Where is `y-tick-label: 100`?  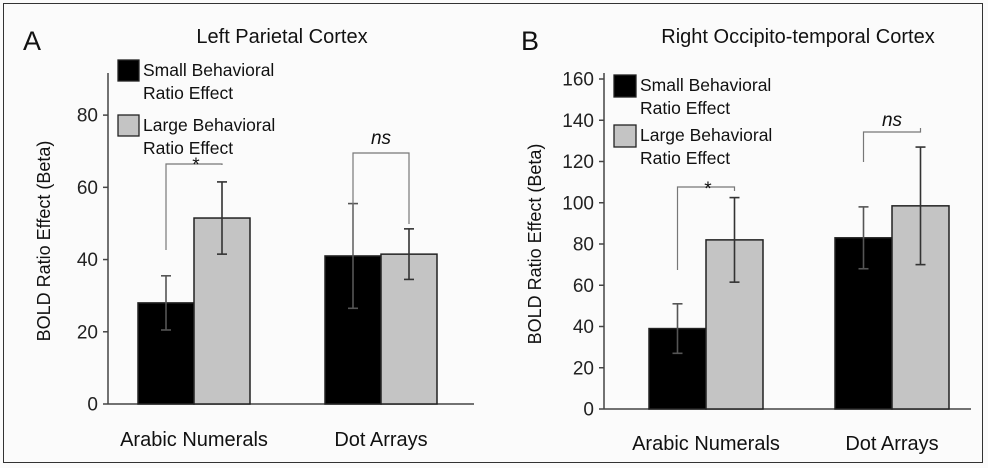
y-tick-label: 100 is located at coordinates (578, 203).